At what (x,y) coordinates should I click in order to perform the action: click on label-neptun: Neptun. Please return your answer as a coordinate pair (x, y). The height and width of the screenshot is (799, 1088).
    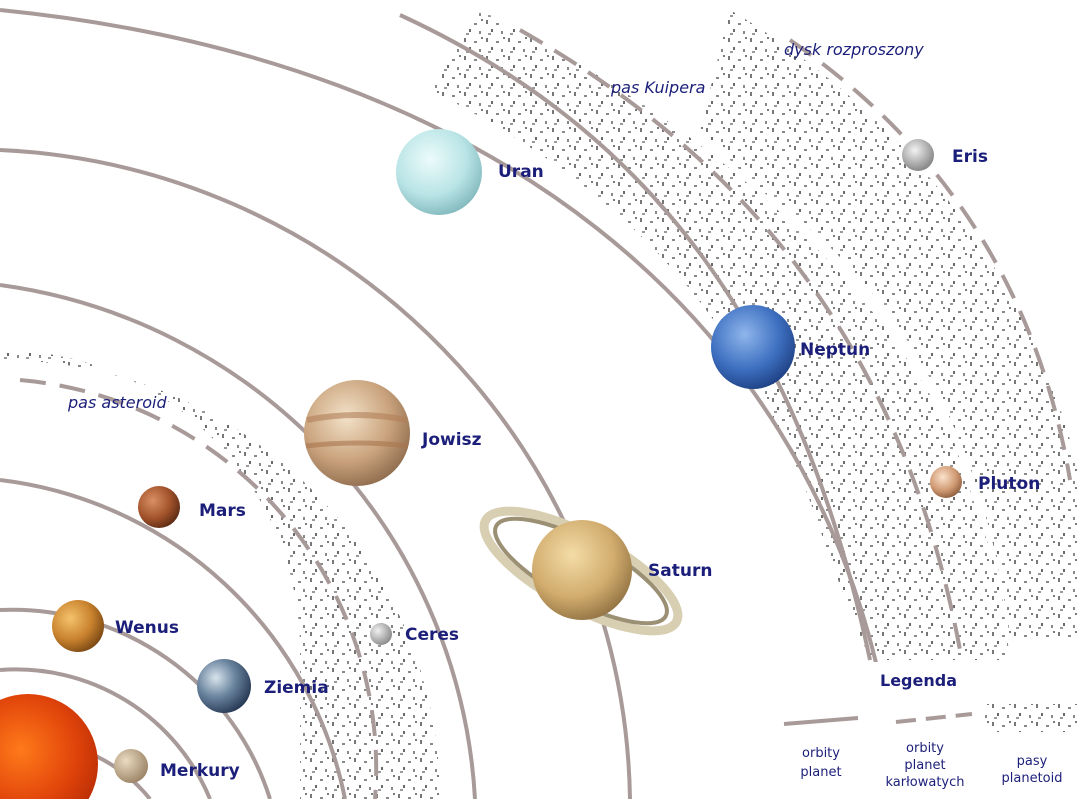
    Looking at the image, I should click on (835, 350).